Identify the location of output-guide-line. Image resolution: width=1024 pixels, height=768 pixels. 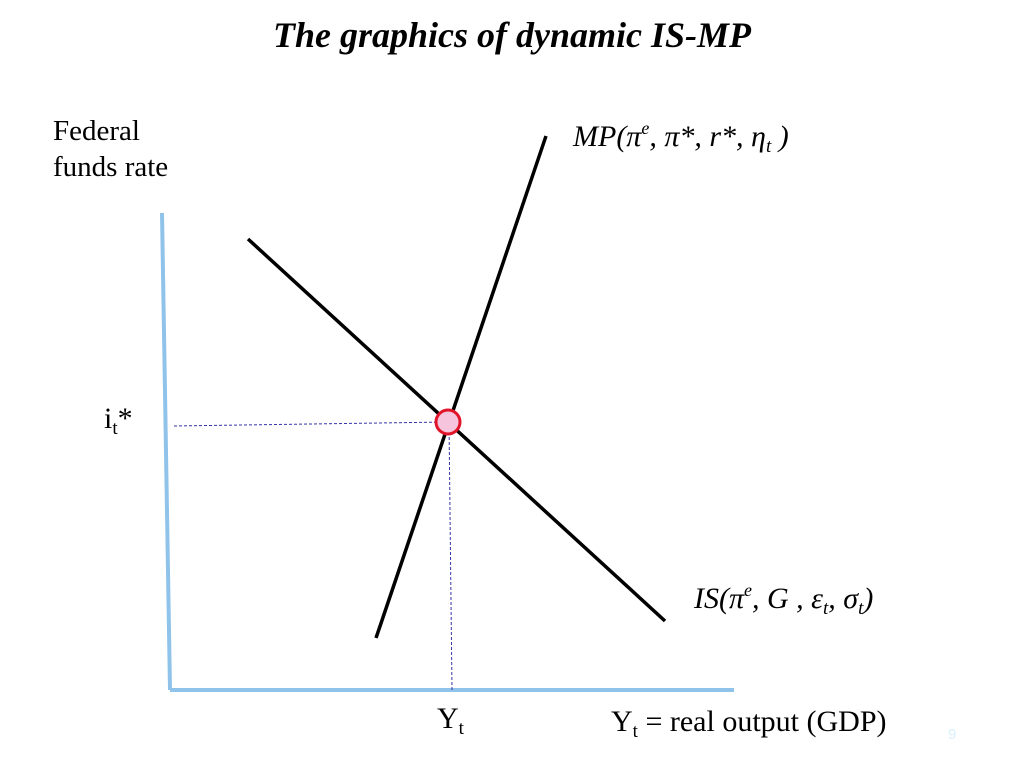
(450, 556).